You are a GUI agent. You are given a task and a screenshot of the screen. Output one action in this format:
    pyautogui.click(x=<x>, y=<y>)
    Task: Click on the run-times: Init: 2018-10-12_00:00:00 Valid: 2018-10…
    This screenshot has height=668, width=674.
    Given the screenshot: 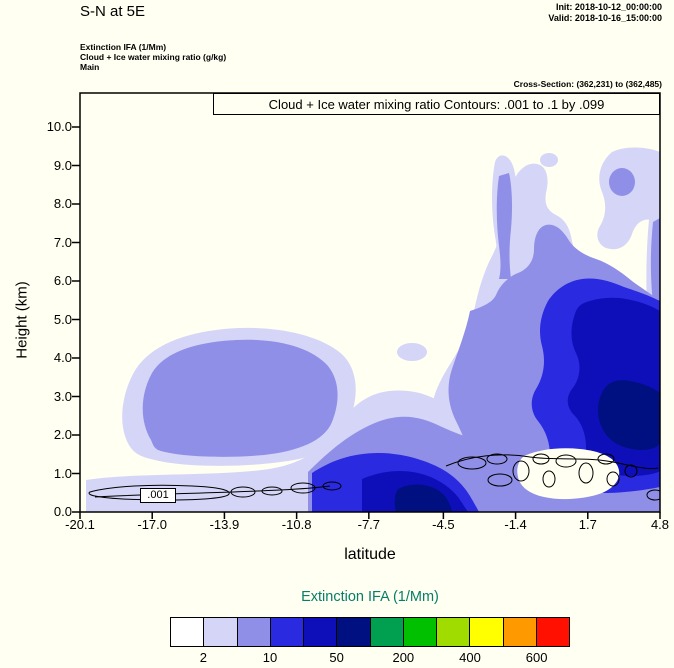 What is the action you would take?
    pyautogui.click(x=605, y=13)
    